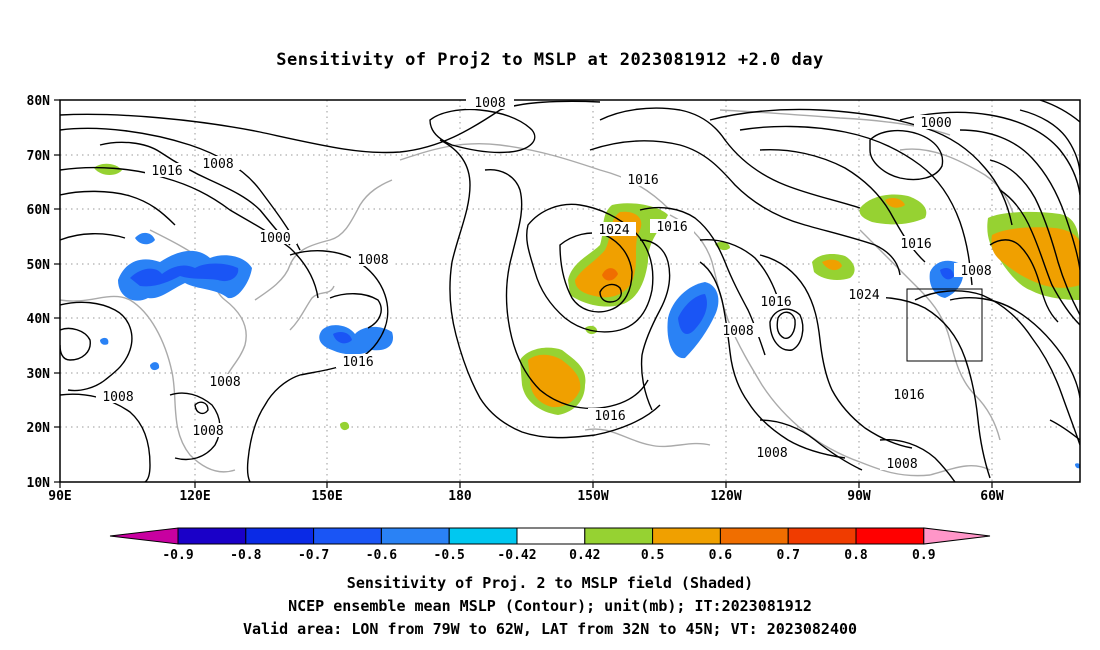  I want to click on colorbar-label: -0.5, so click(449, 555).